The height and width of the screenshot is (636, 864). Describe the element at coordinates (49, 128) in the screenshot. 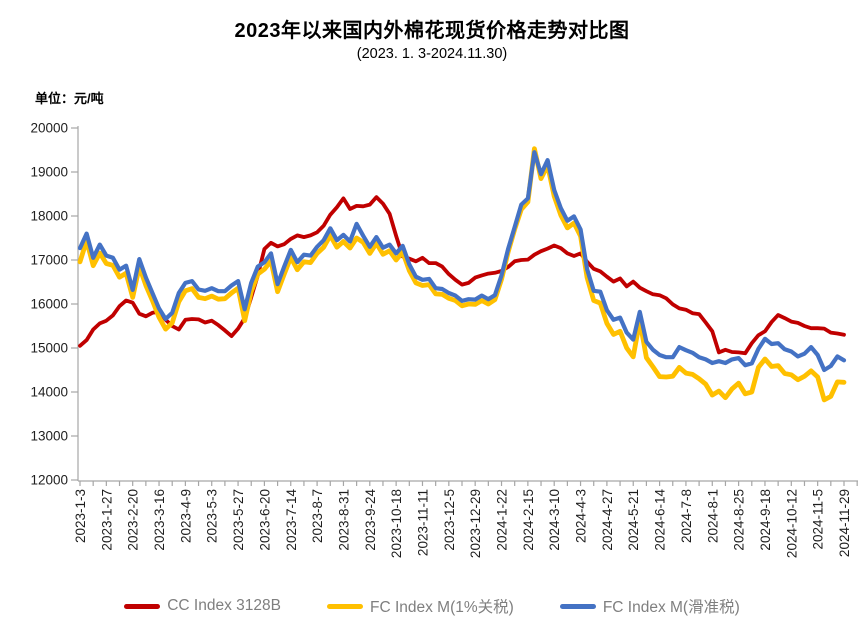

I see `svg-text: 20000` at that location.